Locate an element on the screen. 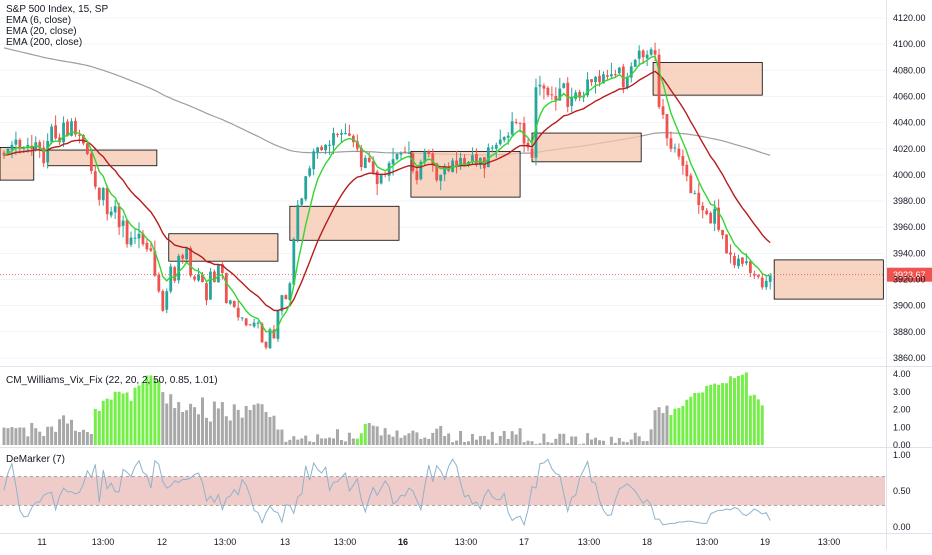 This screenshot has width=932, height=555. vix-tick-label: 3.00 is located at coordinates (902, 392).